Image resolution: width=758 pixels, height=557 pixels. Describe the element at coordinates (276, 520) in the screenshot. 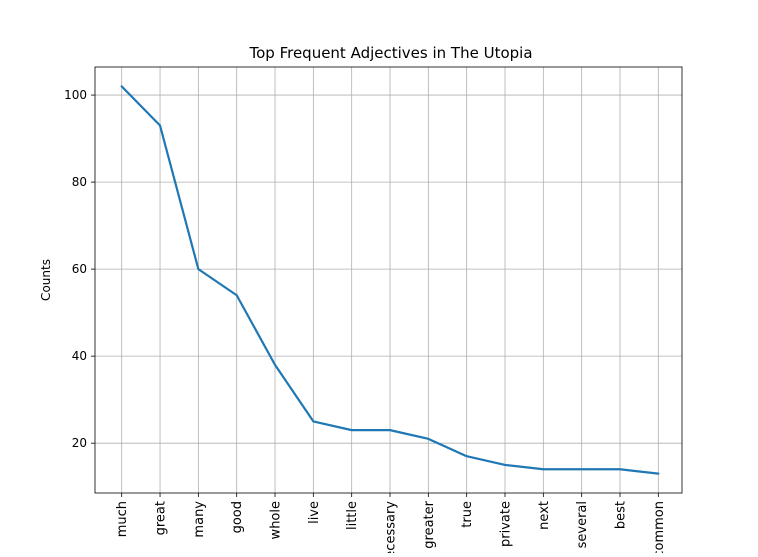

I see `x-tick-label: whole` at that location.